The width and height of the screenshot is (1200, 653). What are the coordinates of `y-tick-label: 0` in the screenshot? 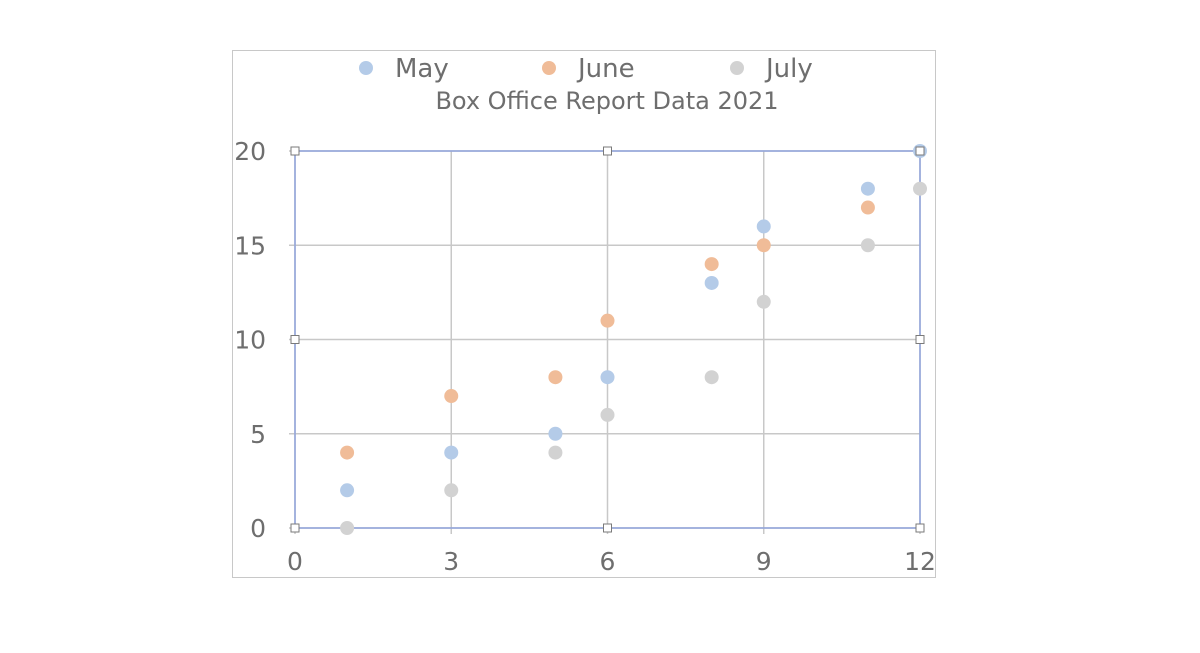 It's located at (258, 528).